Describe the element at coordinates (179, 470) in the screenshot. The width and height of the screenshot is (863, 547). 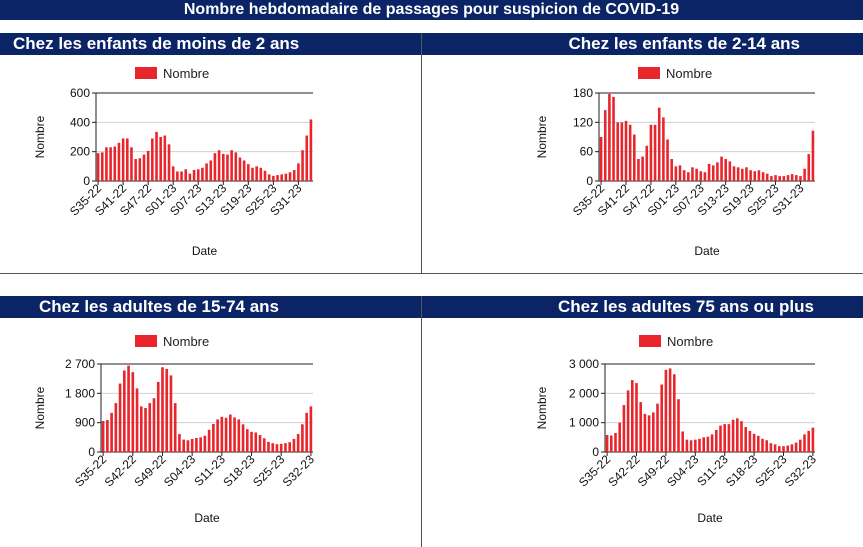
I see `x-tick-label: S04-23` at that location.